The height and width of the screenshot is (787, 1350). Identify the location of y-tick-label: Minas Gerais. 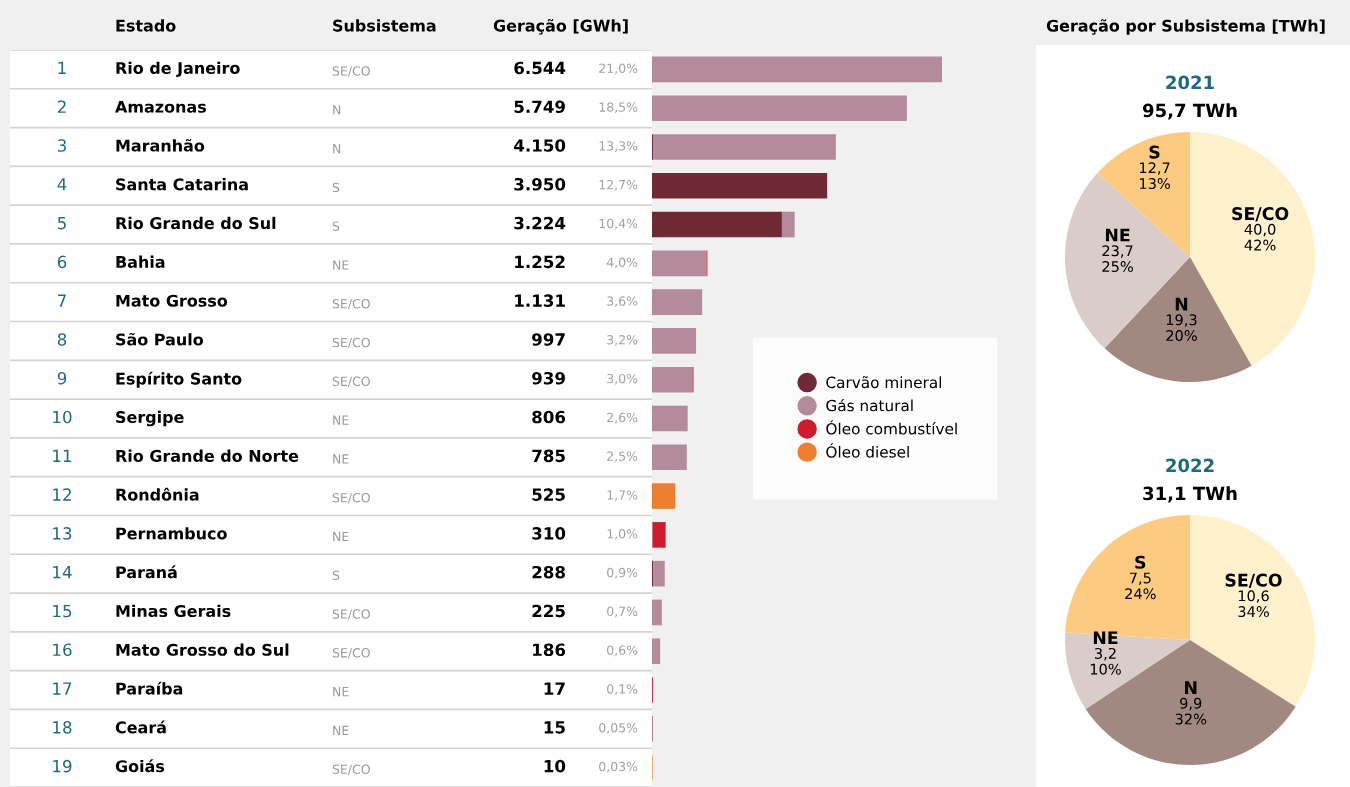
(173, 611).